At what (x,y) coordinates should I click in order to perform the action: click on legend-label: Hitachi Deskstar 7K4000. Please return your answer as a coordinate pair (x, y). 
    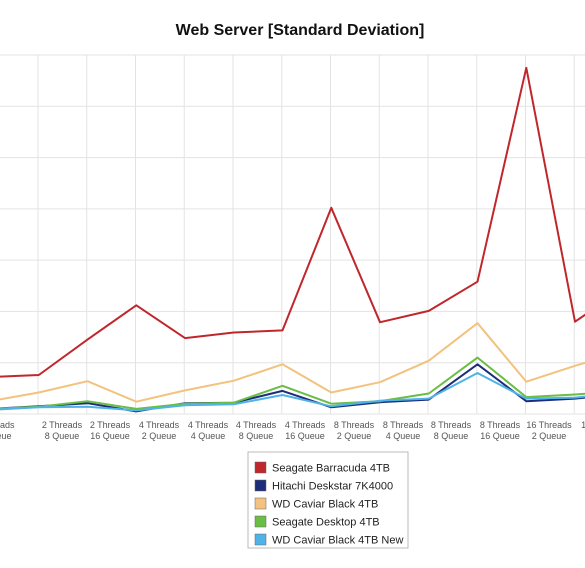
    Looking at the image, I should click on (332, 487).